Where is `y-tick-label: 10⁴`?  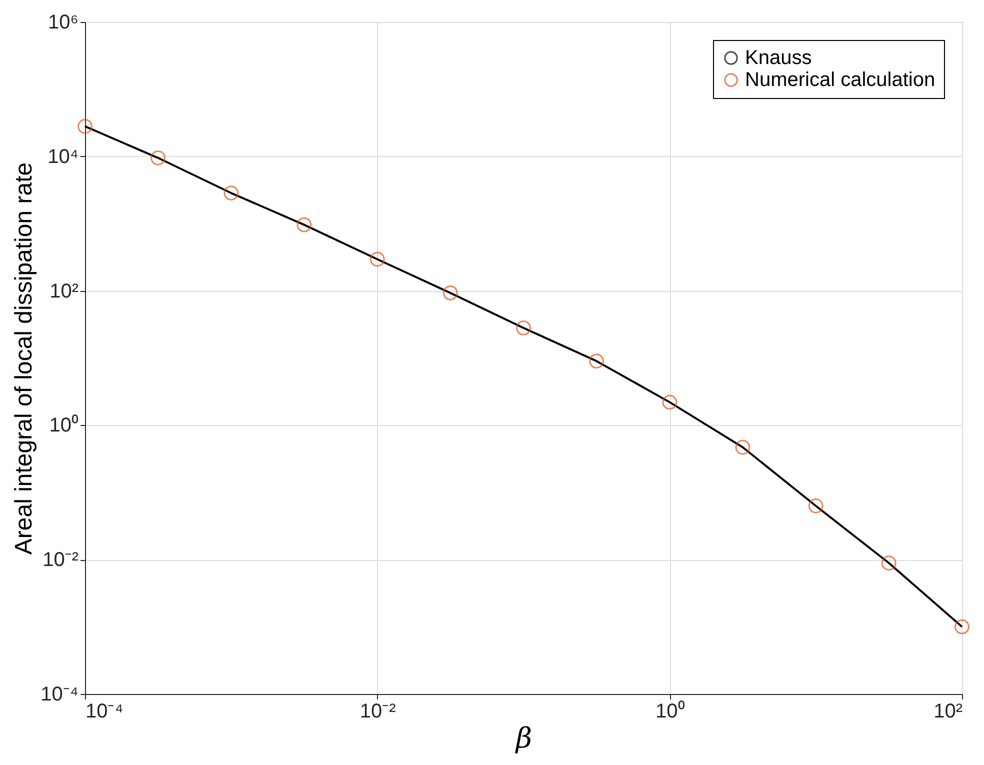 y-tick-label: 10⁴ is located at coordinates (63, 157).